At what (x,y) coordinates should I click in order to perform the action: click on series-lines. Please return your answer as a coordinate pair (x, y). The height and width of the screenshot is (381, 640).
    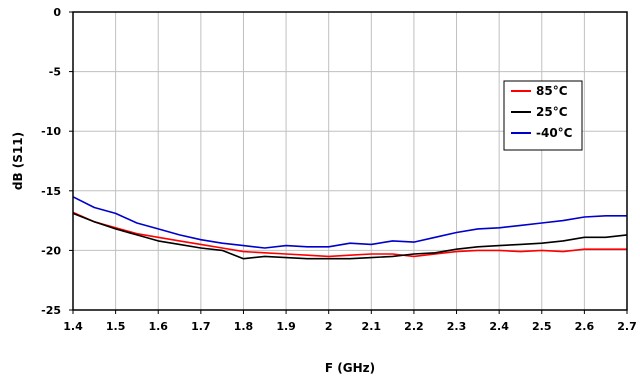
    Looking at the image, I should click on (350, 228).